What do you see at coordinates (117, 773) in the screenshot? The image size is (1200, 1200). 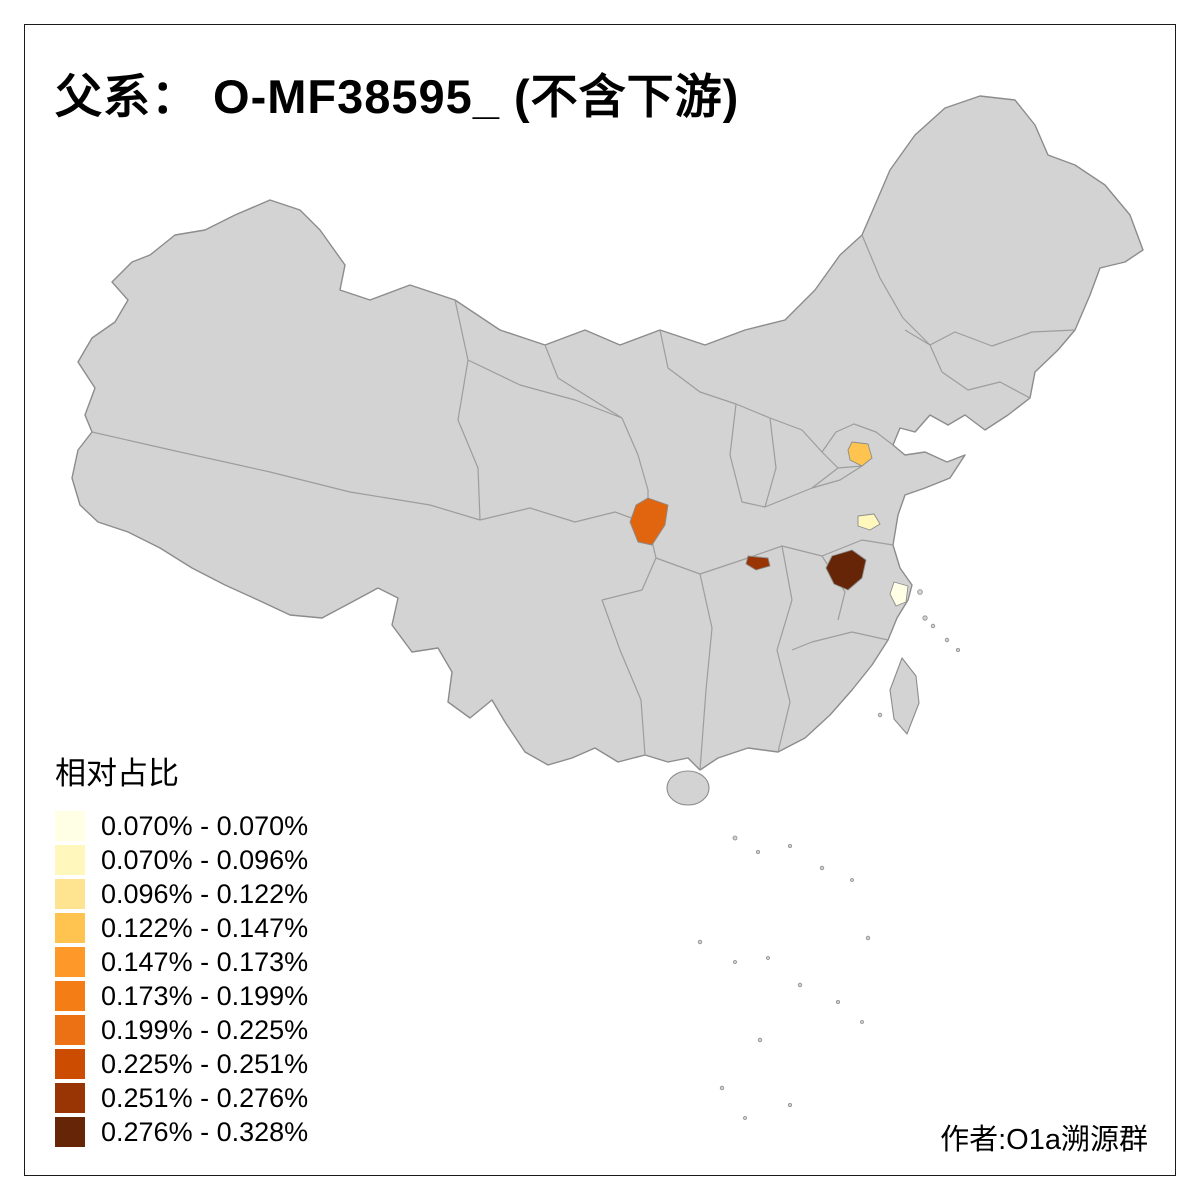 I see `legend-title: 相对占比` at bounding box center [117, 773].